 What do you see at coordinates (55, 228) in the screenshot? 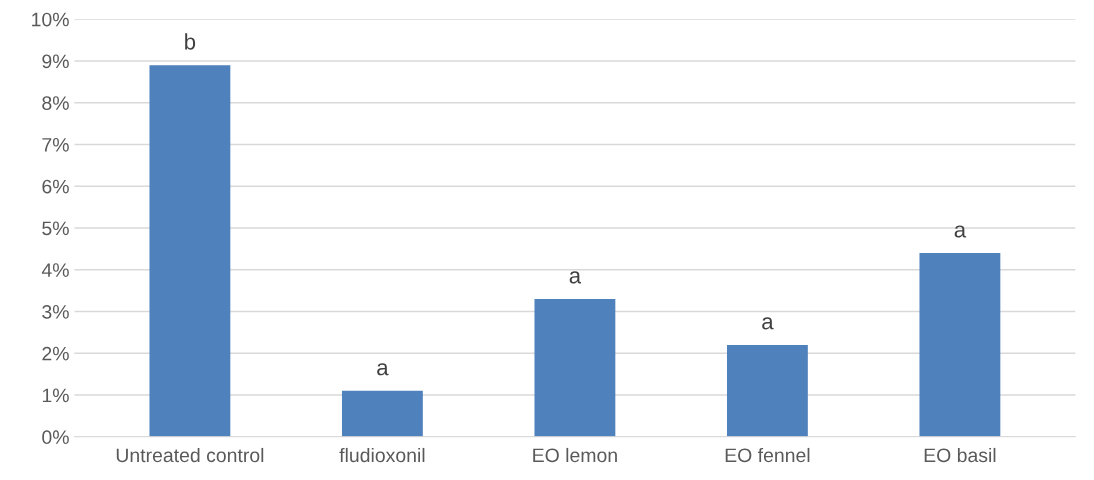
I see `y-tick-label: 5%` at bounding box center [55, 228].